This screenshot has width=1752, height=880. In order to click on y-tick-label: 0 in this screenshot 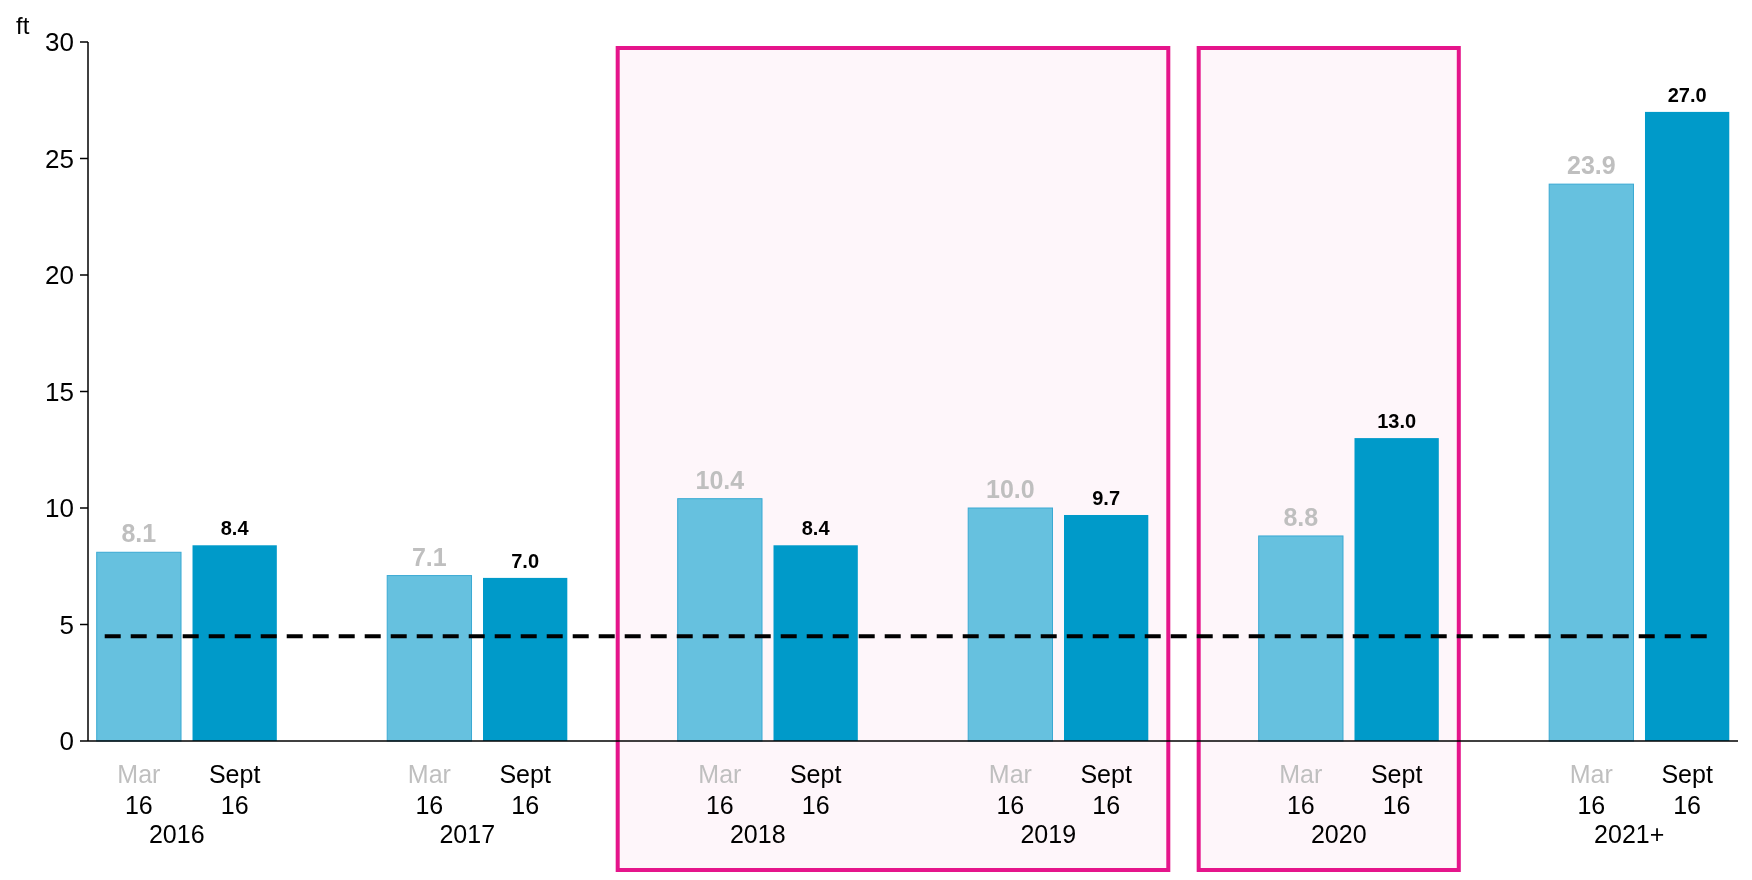, I will do `click(66, 741)`.